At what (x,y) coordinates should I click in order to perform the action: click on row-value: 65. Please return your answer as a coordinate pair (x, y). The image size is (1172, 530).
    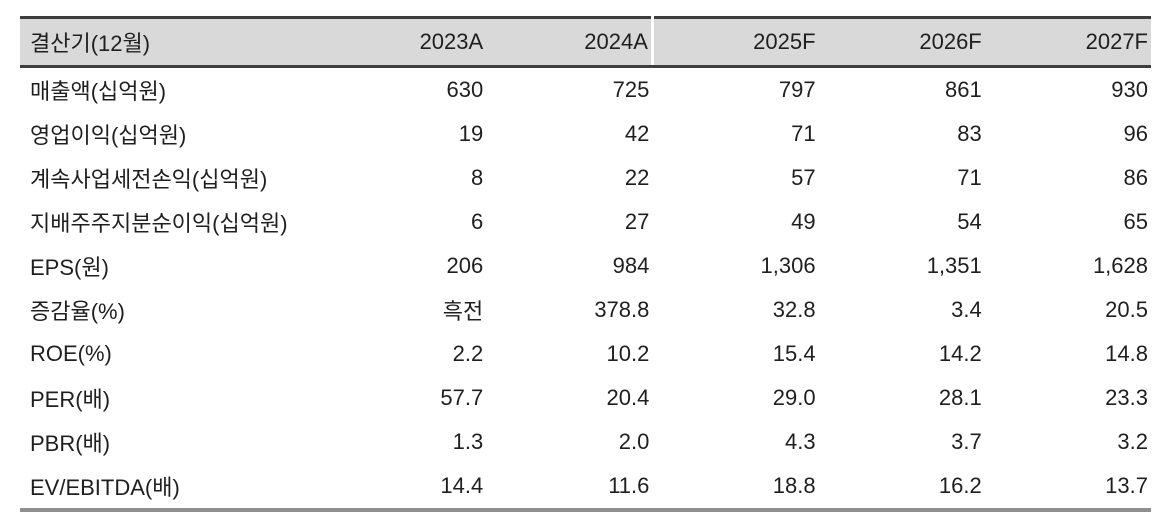
    Looking at the image, I should click on (1135, 221).